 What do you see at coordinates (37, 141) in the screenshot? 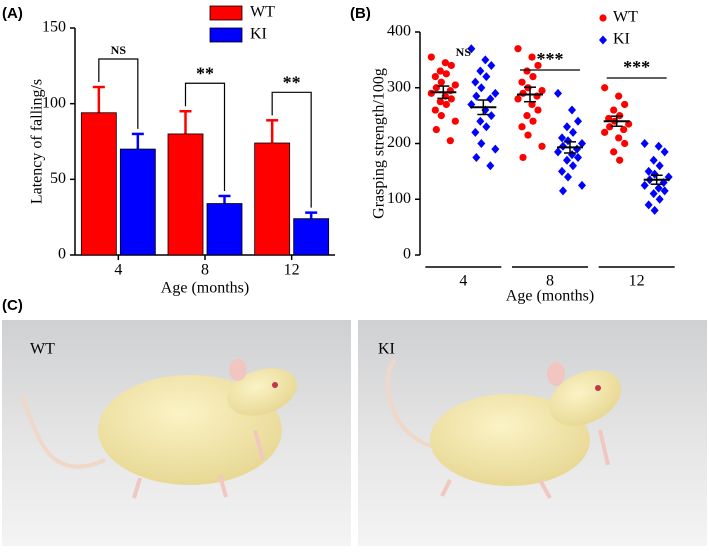
I see `y-axis-label: Latency of falling/s` at bounding box center [37, 141].